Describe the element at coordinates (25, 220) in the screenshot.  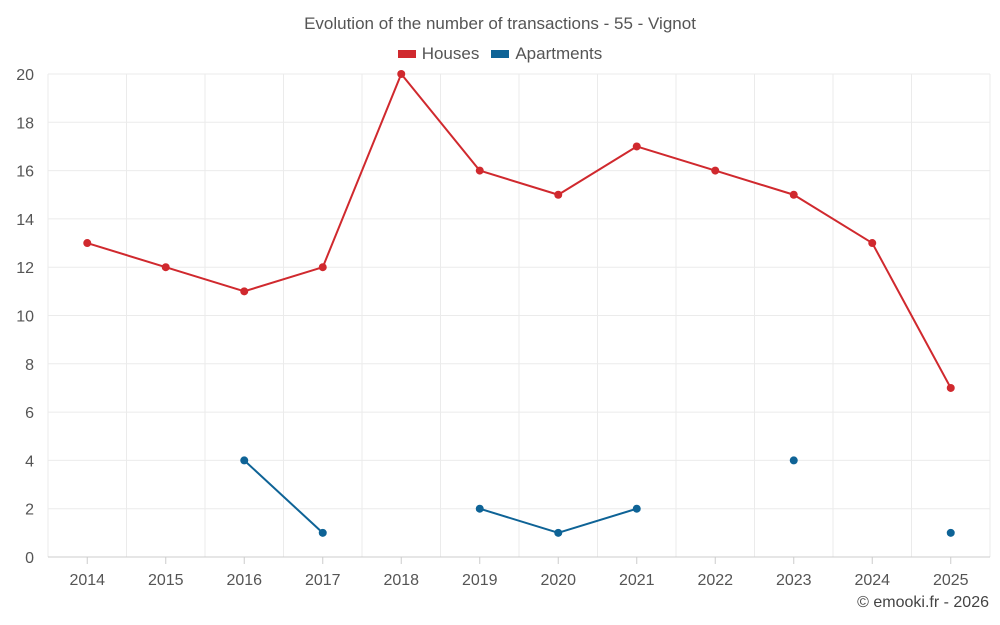
I see `y-tick-label: 14` at that location.